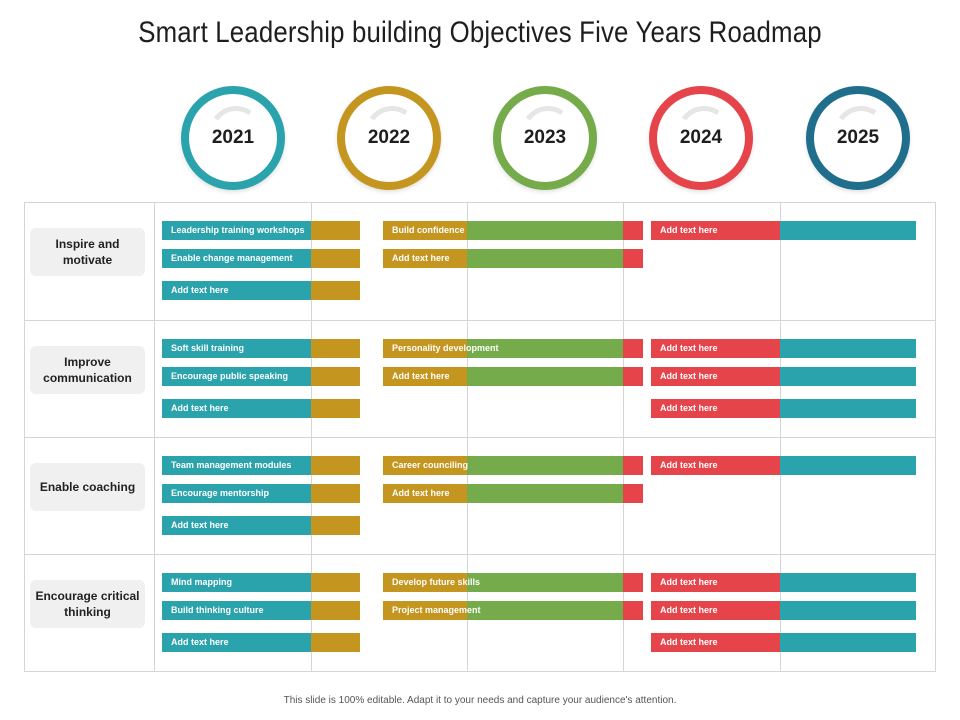  Describe the element at coordinates (428, 230) in the screenshot. I see `bar-label: Build confidence` at that location.